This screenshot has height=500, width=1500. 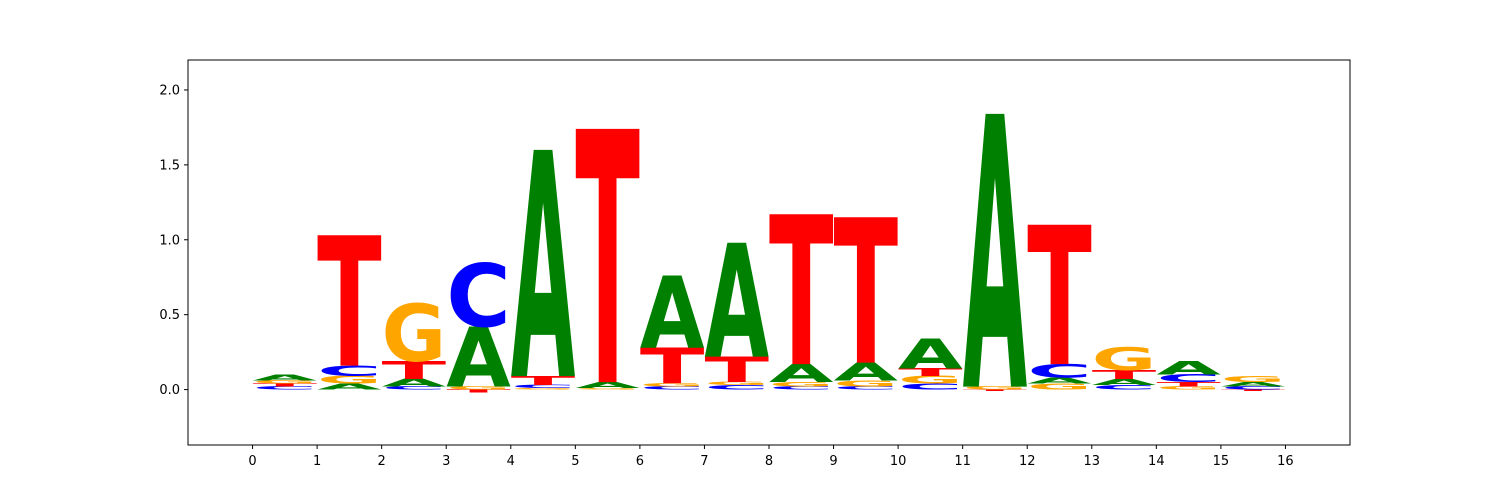 I want to click on letter-T-pos-12-3: T, so click(x=1059, y=298).